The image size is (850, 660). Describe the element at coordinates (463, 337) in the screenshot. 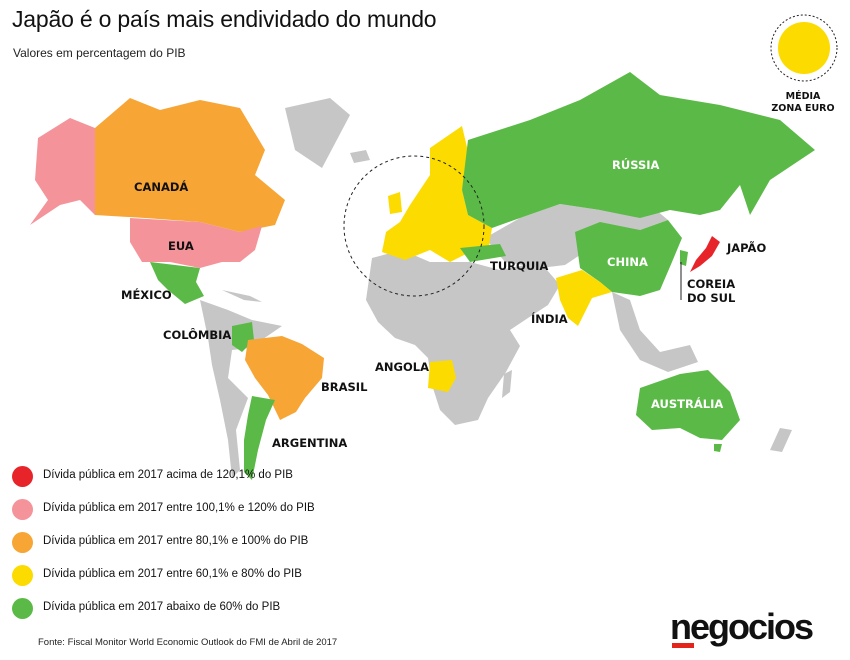

I see `region-africa-mideast` at that location.